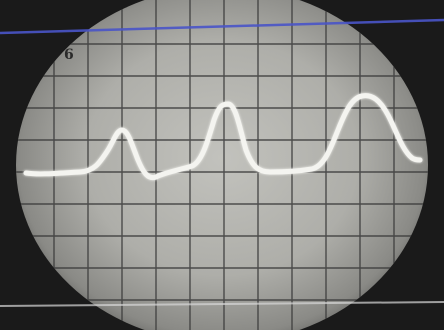 The image size is (444, 330). What do you see at coordinates (222, 26) in the screenshot?
I see `top-blue-line` at bounding box center [222, 26].